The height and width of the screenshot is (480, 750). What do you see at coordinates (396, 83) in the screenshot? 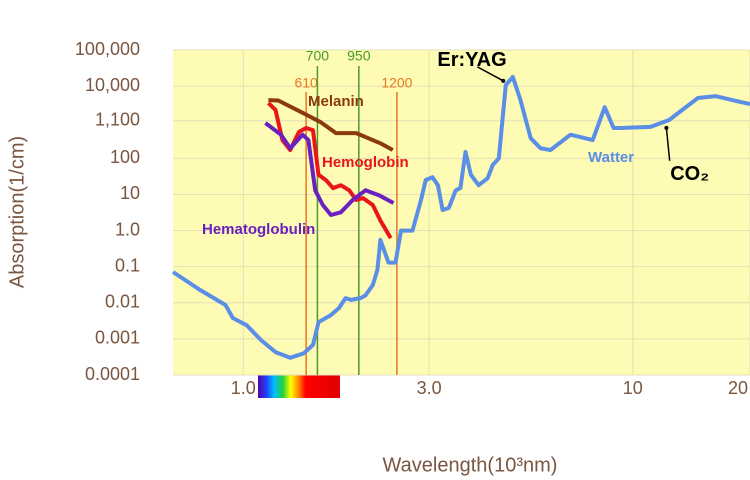
I see `marker-label: 1200` at bounding box center [396, 83].